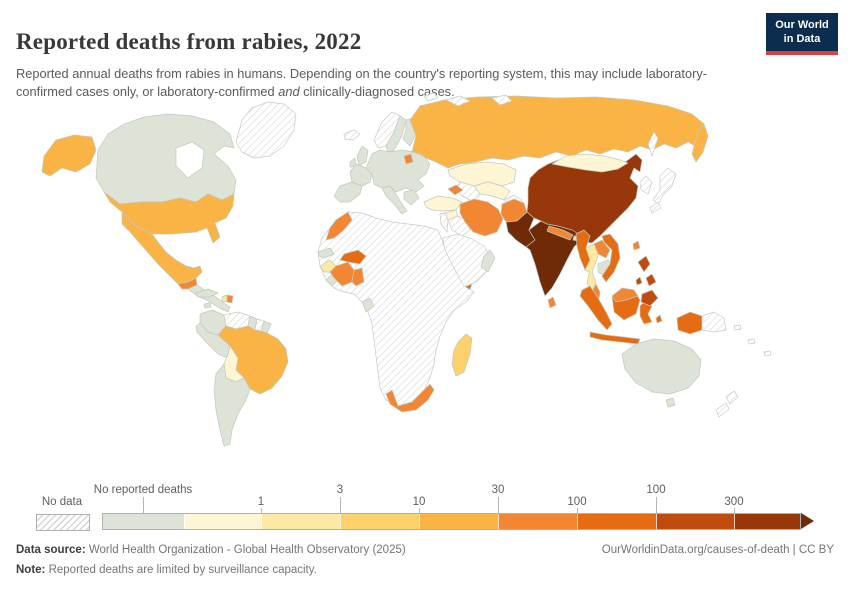 The image size is (850, 600). What do you see at coordinates (394, 200) in the screenshot?
I see `country-italy` at bounding box center [394, 200].